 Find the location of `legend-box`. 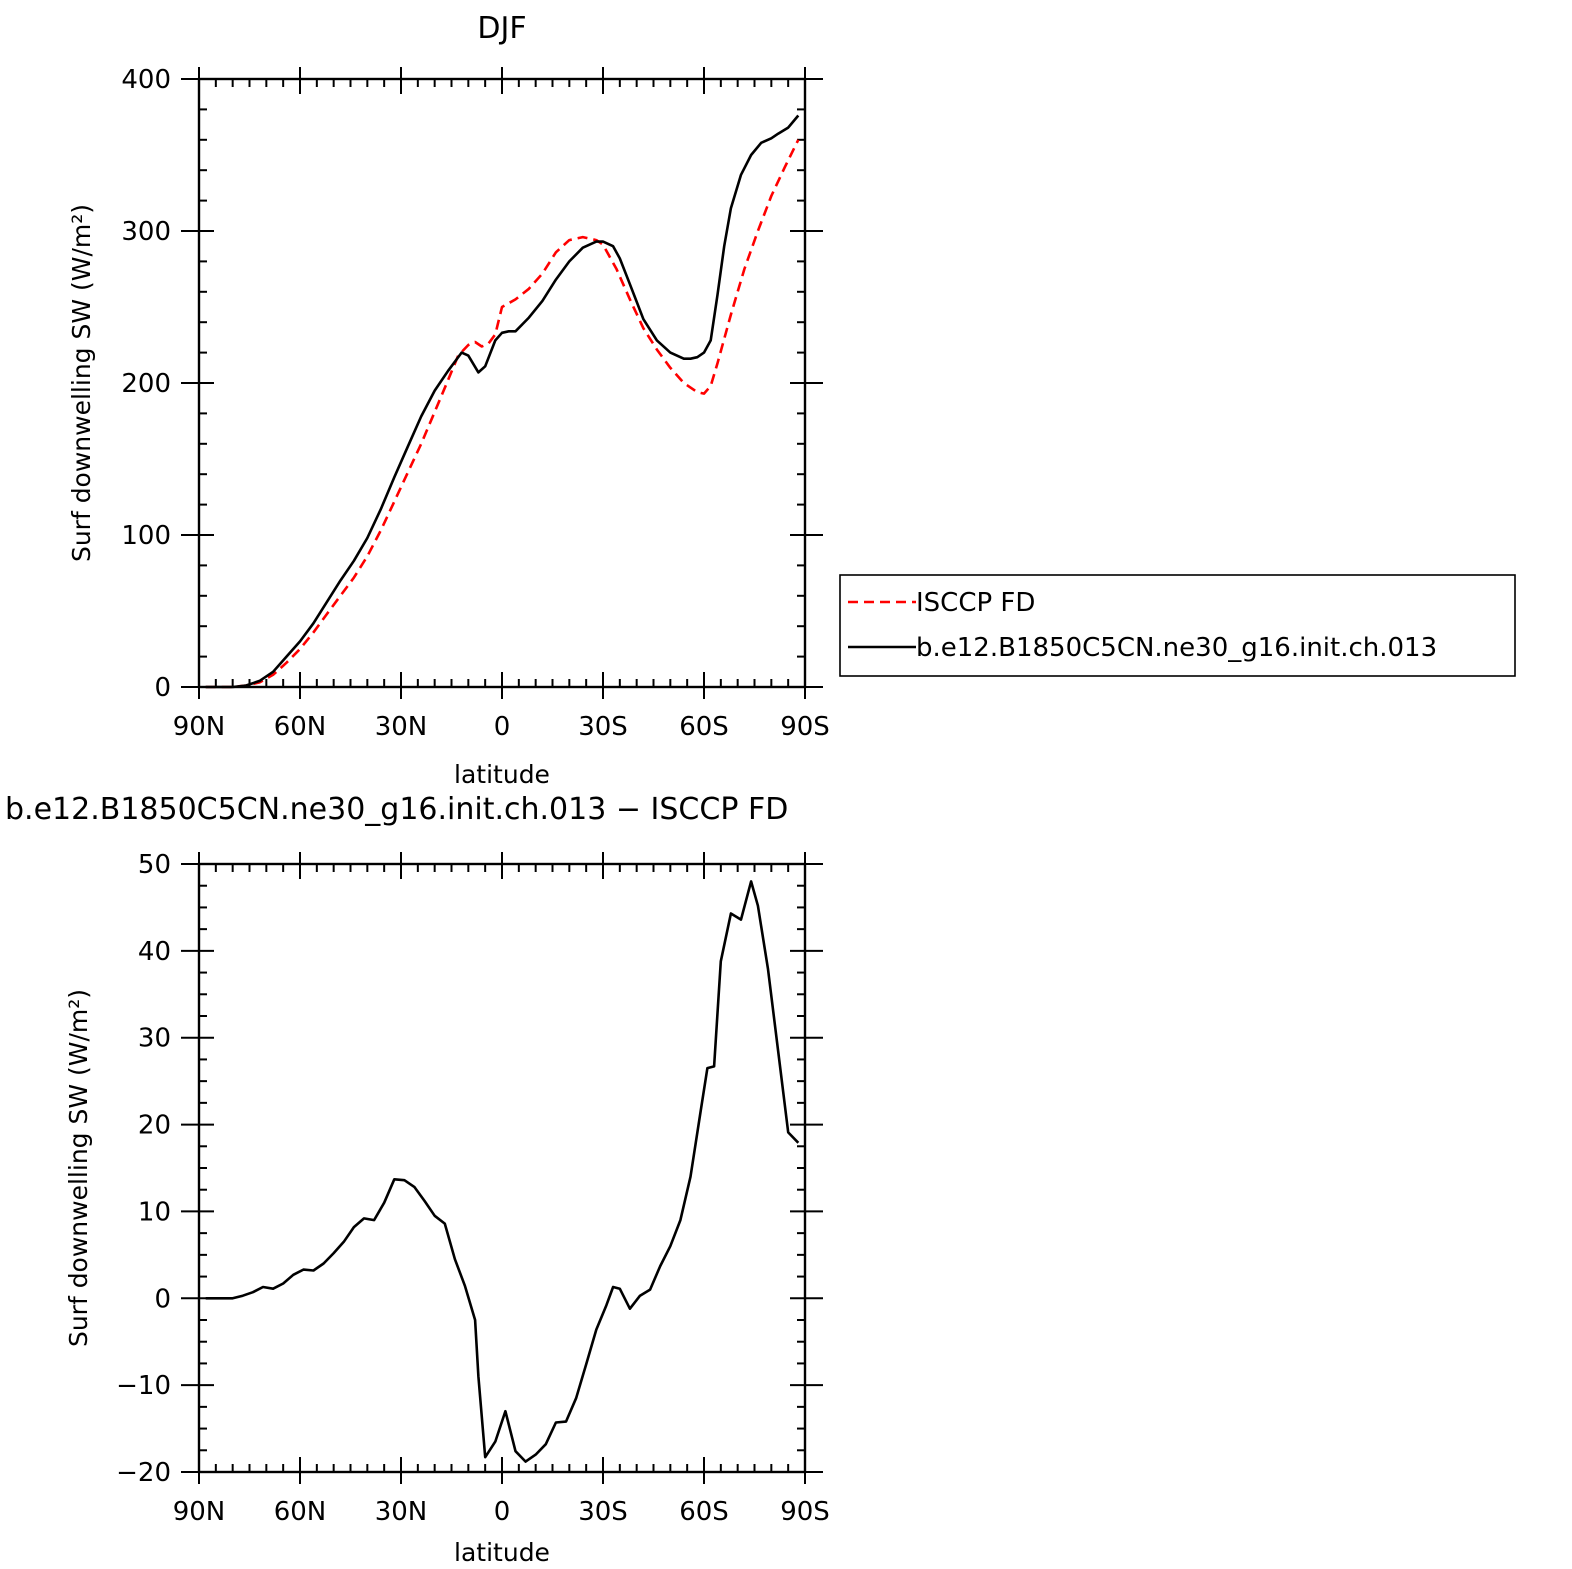

legend-box is located at coordinates (1177, 625).